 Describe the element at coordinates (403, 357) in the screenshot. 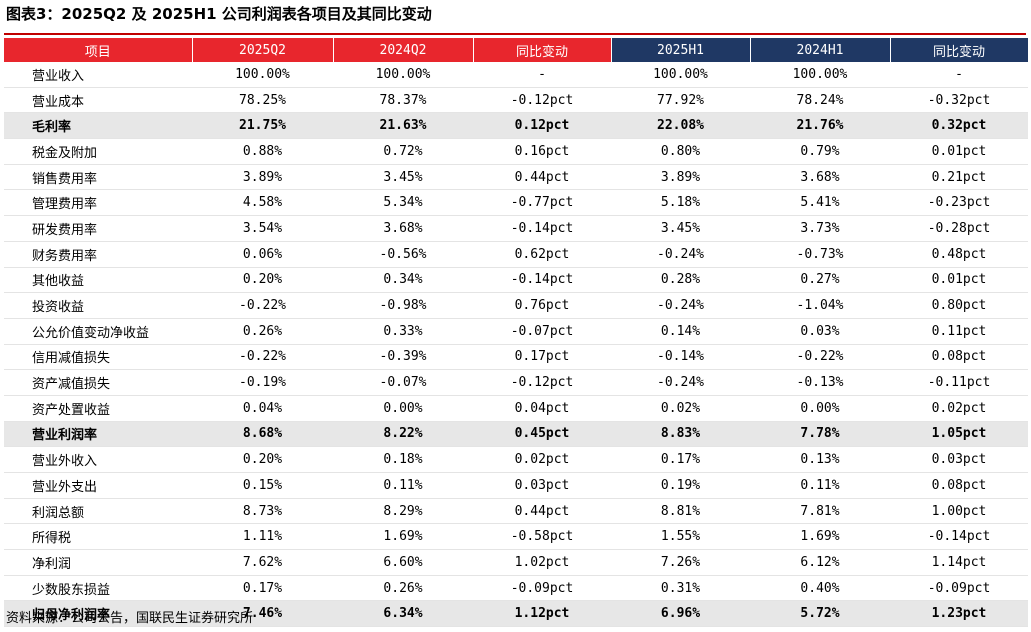

I see `table-cell: -0.39%` at that location.